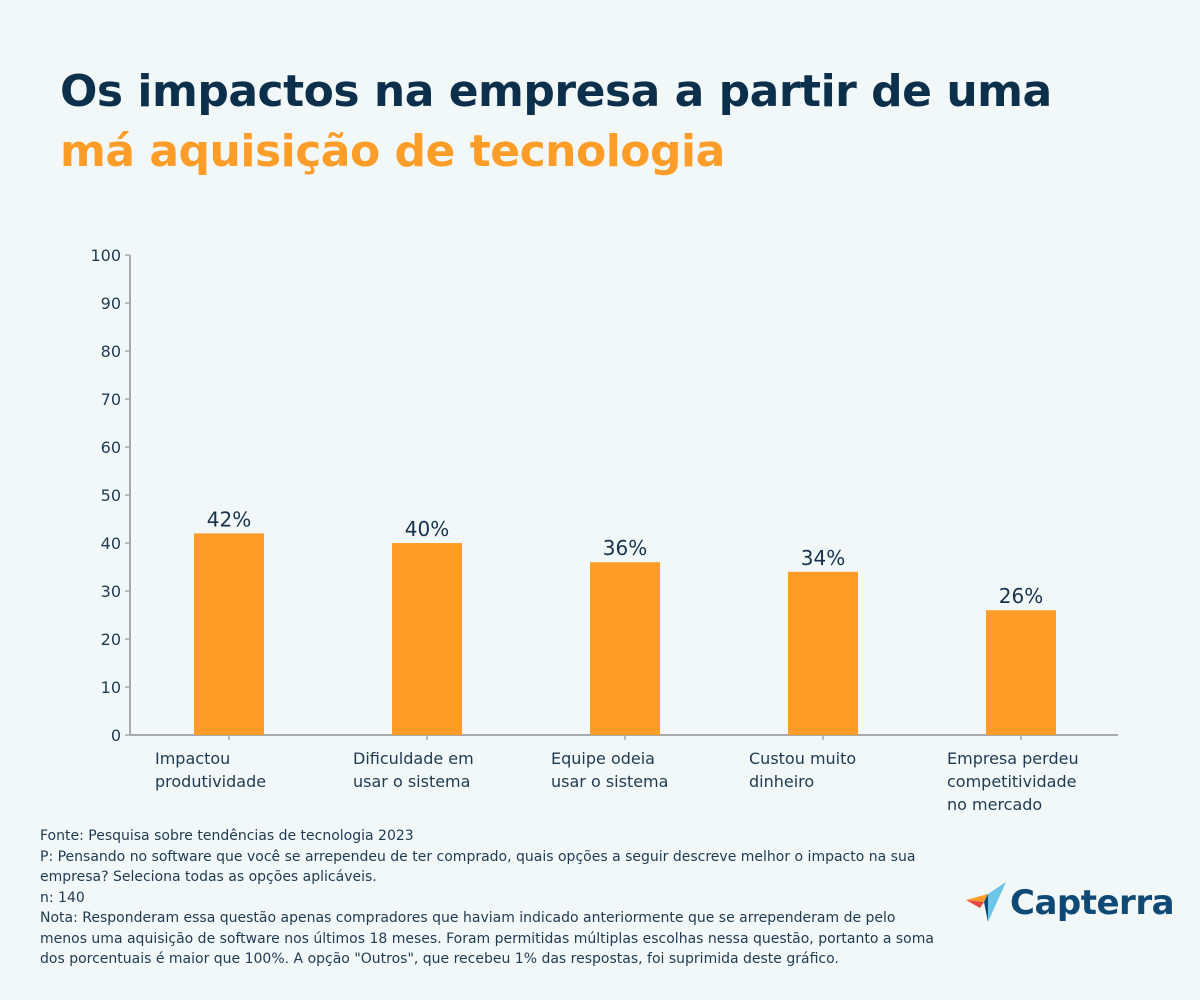 The width and height of the screenshot is (1200, 1000). I want to click on data-label: 40%, so click(427, 529).